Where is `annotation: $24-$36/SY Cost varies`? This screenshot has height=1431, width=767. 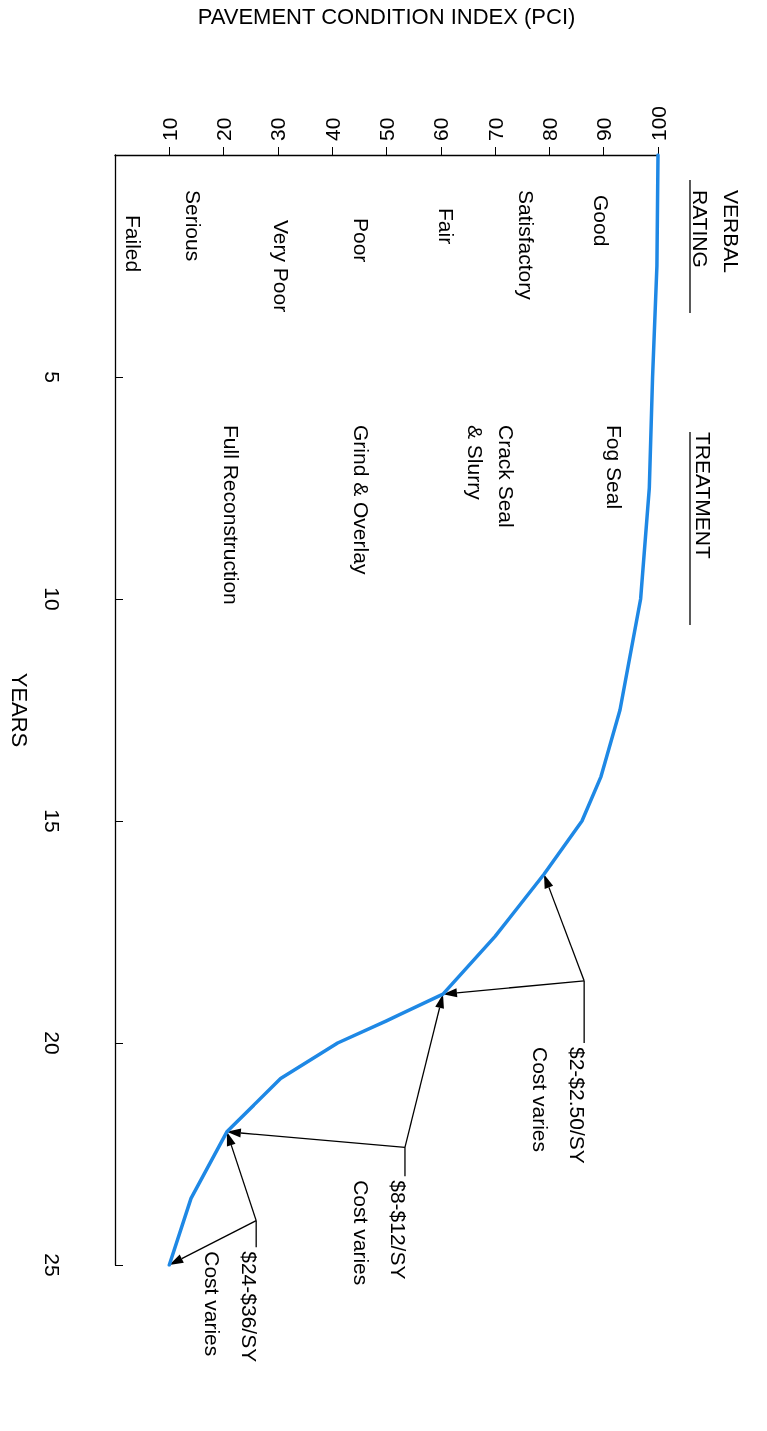
annotation: $24-$36/SY Cost varies is located at coordinates (231, 1307).